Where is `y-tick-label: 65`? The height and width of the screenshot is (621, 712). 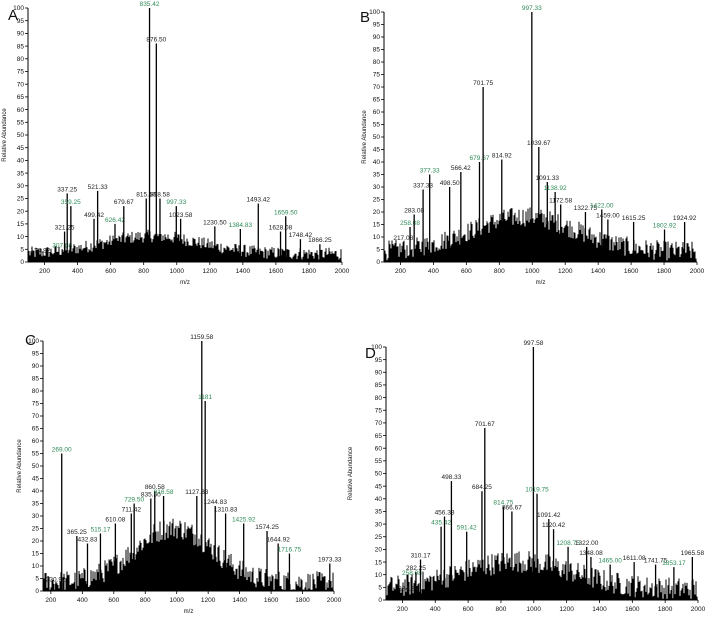 y-tick-label: 65 is located at coordinates (36, 429).